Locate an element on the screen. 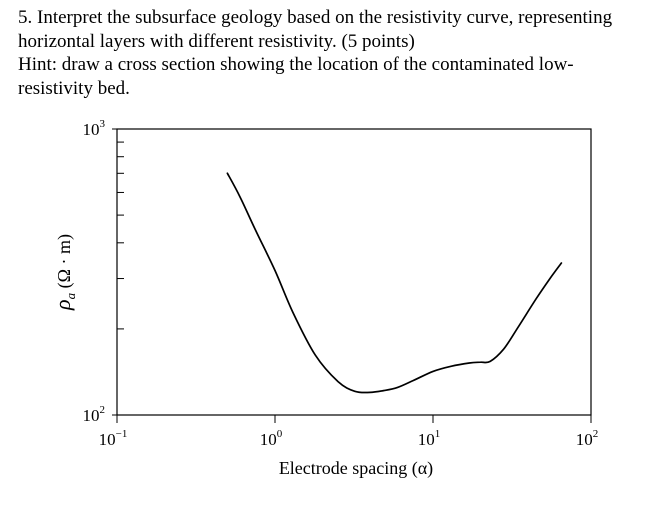  x-tick-label: 10⁰ is located at coordinates (271, 438).